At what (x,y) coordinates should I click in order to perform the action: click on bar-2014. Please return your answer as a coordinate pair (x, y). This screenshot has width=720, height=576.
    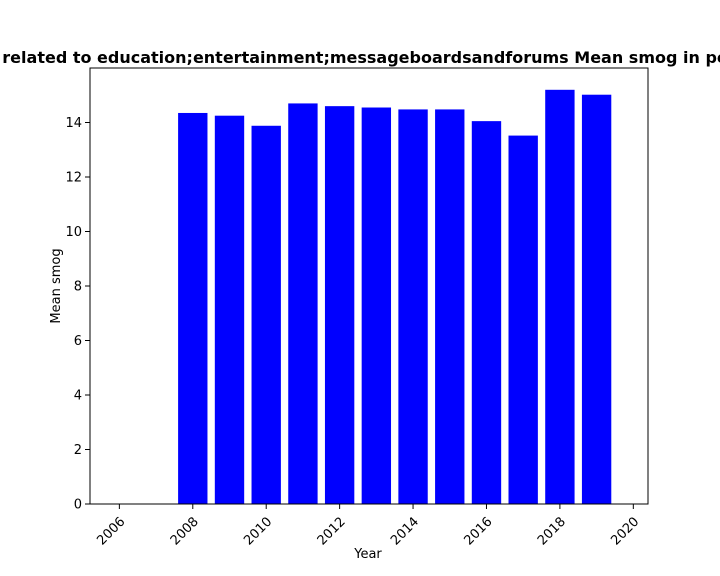
    Looking at the image, I should click on (413, 307).